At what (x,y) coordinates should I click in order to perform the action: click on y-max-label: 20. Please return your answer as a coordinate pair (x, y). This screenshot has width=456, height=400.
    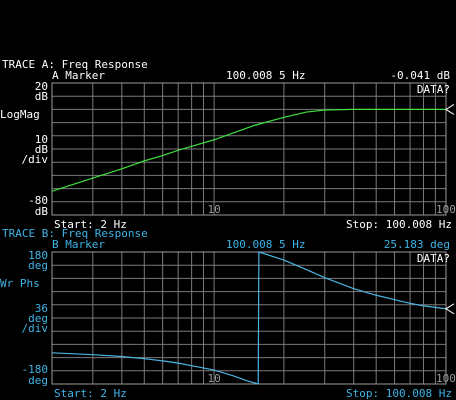
    Looking at the image, I should click on (41, 86).